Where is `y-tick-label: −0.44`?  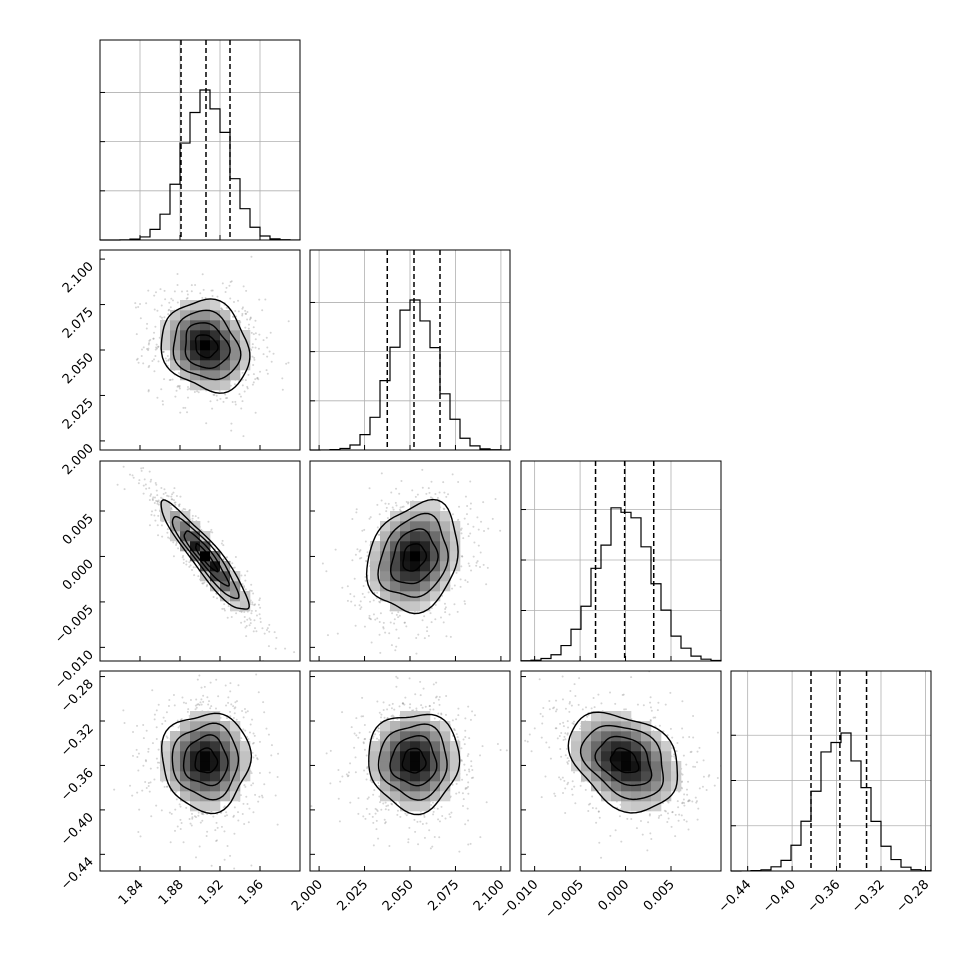
y-tick-label: −0.44 is located at coordinates (77, 874).